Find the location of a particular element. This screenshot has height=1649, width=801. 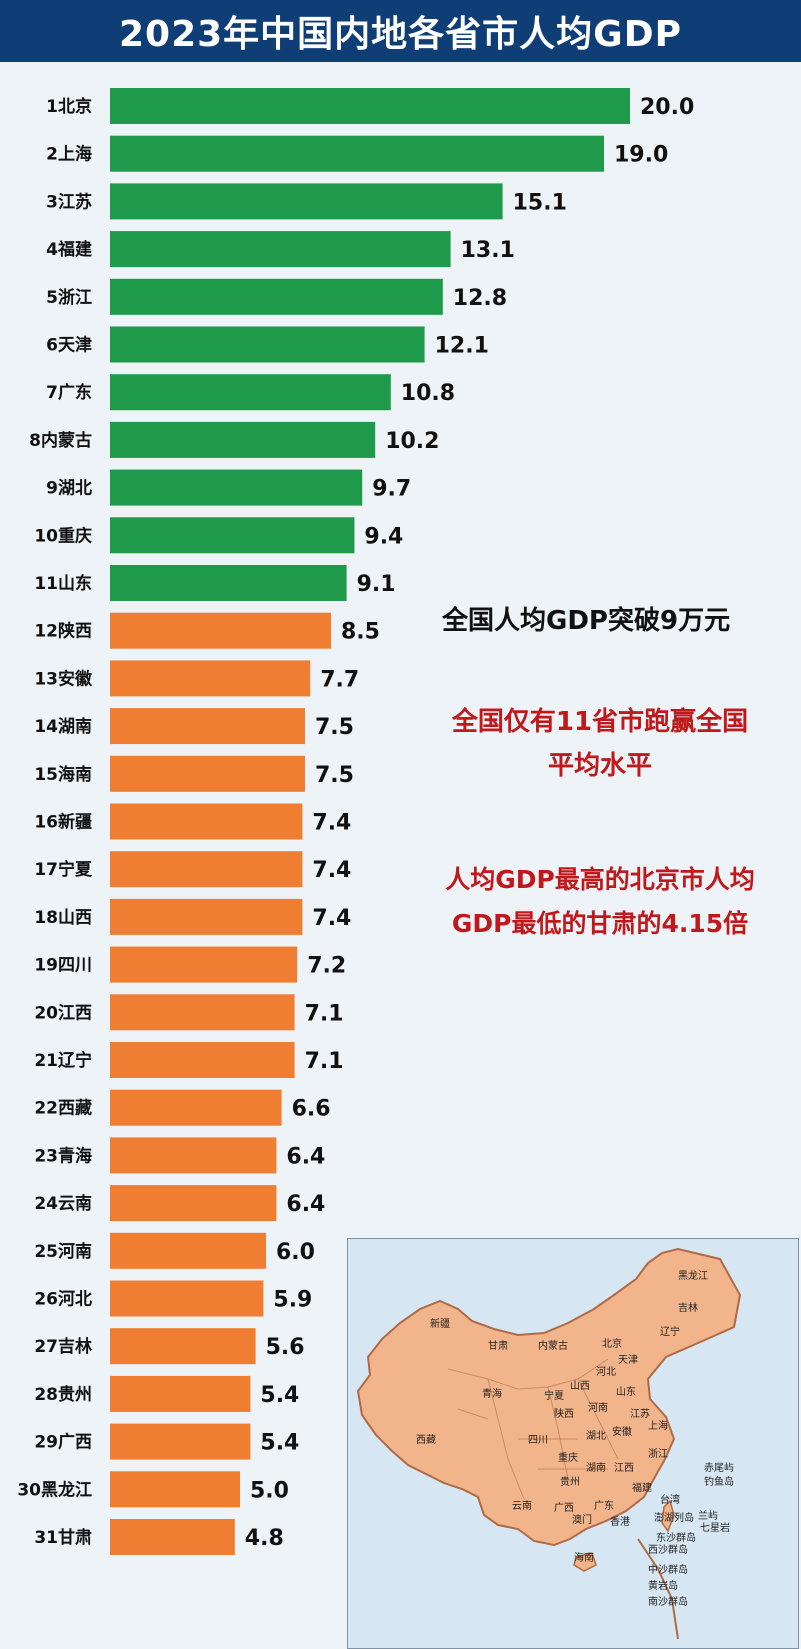

value-label: 10.8 is located at coordinates (428, 393).